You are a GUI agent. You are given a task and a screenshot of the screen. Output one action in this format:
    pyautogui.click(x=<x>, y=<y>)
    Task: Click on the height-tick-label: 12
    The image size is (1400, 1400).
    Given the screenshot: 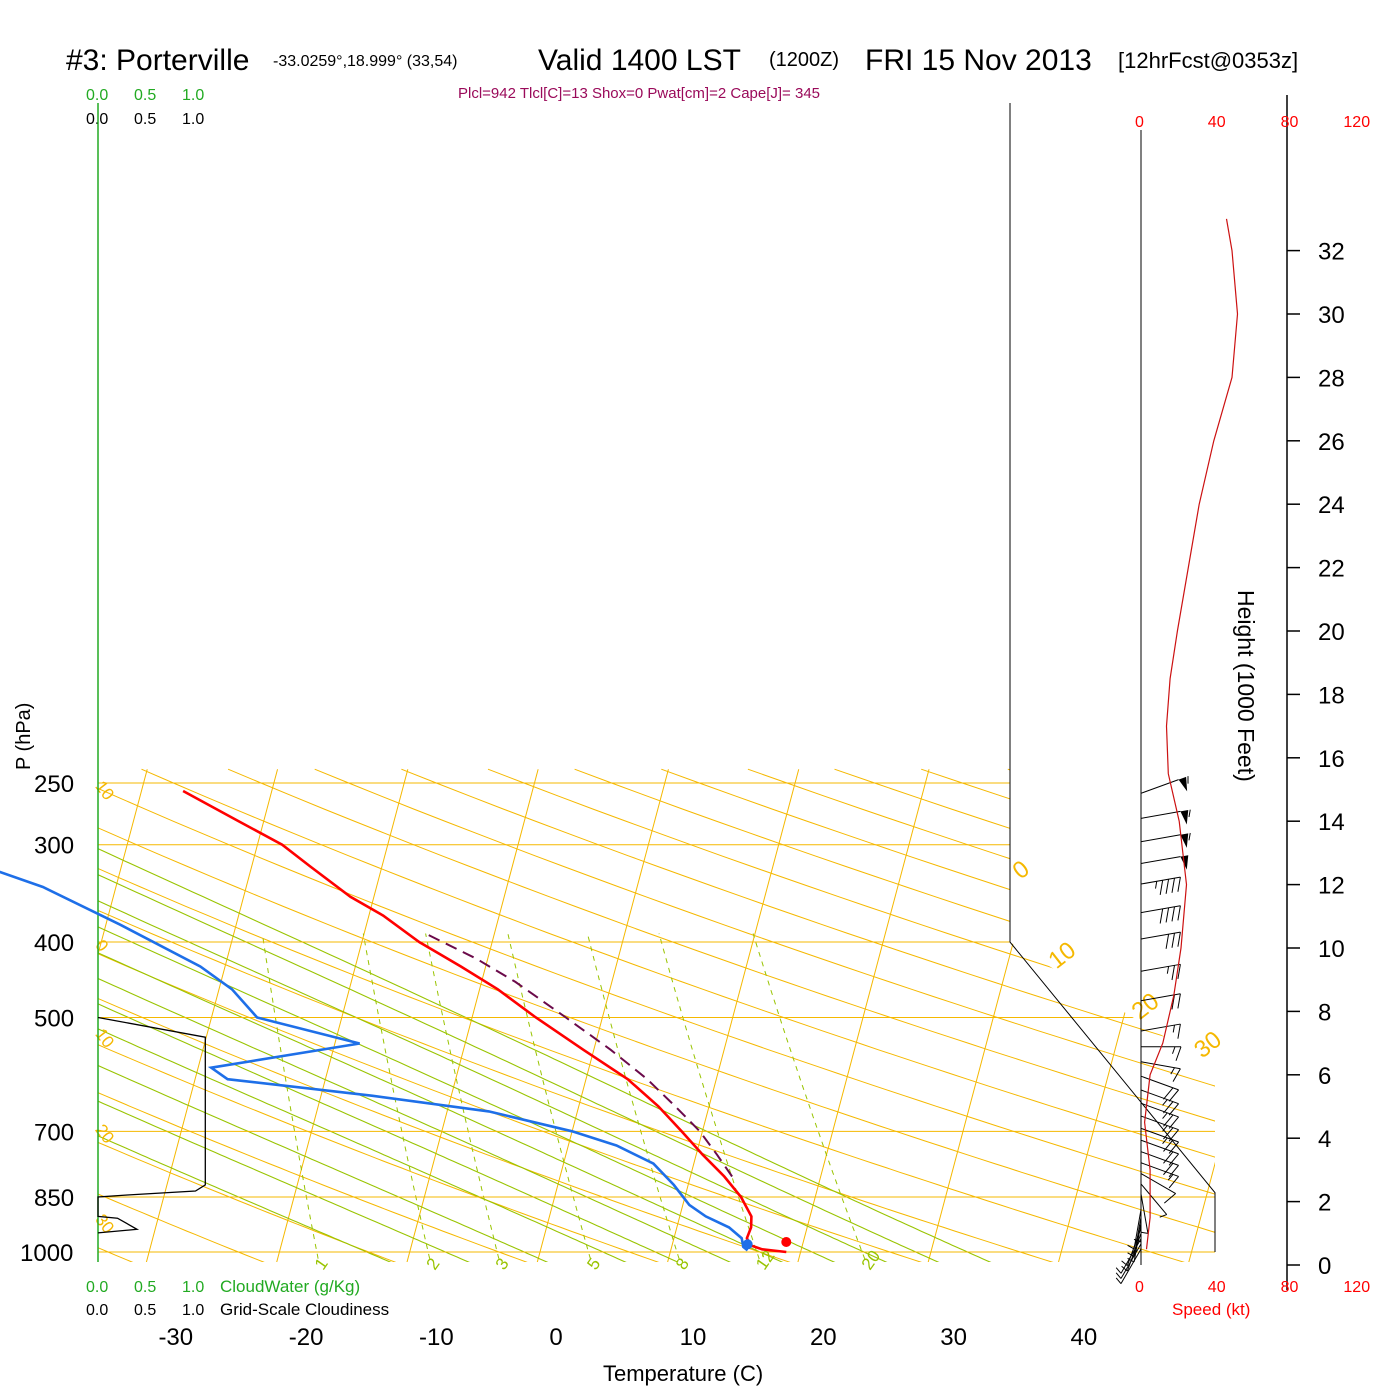 What is the action you would take?
    pyautogui.click(x=1331, y=886)
    